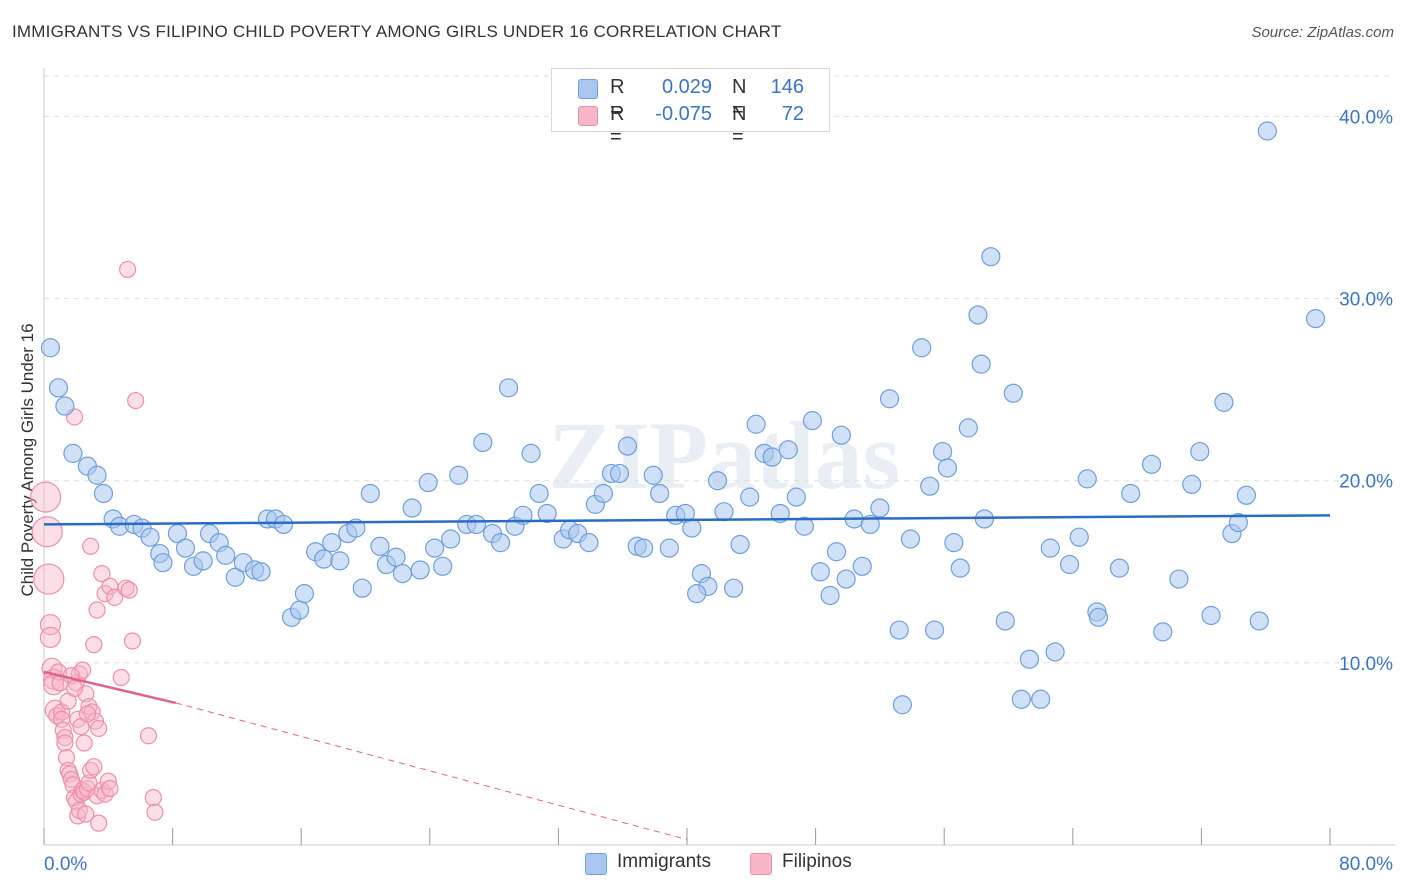 This screenshot has height=892, width=1406. I want to click on legend-r-label: R =, so click(617, 125).